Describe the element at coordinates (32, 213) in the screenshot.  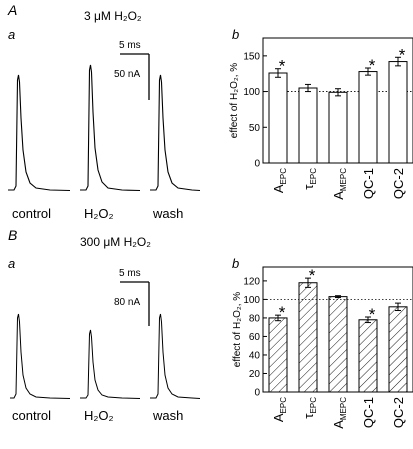
I see `trace-label-control-a: control` at that location.